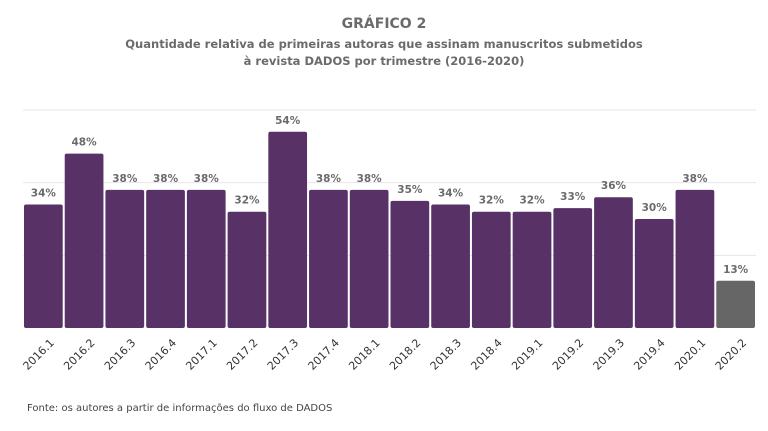  Describe the element at coordinates (161, 354) in the screenshot. I see `x-tick-label: 2016.4` at that location.